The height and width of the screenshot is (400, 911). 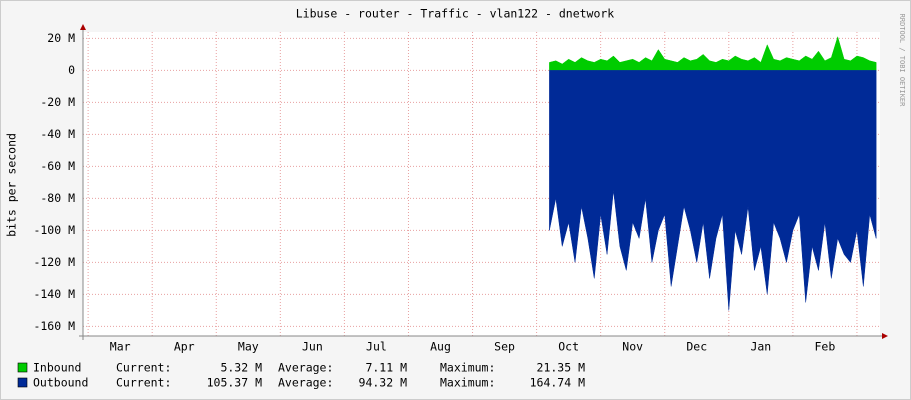 I want to click on x-axis-arrow, so click(x=885, y=336).